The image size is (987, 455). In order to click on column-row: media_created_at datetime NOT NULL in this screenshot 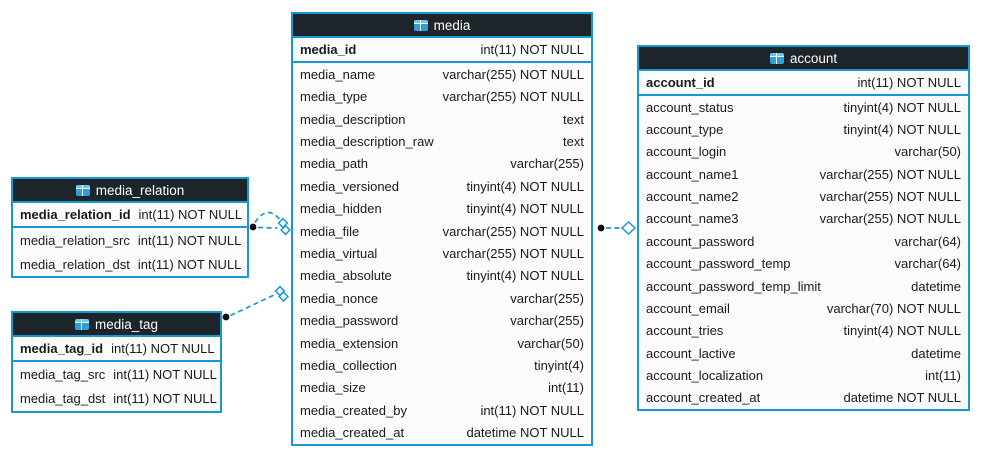, I will do `click(442, 433)`.